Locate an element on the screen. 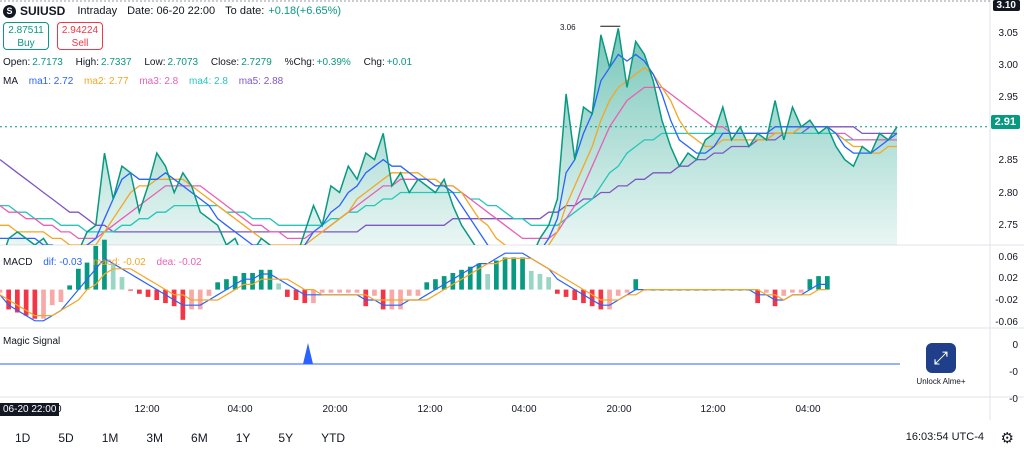  clock-timezone: 16:03:54 UTC-4 is located at coordinates (944, 437).